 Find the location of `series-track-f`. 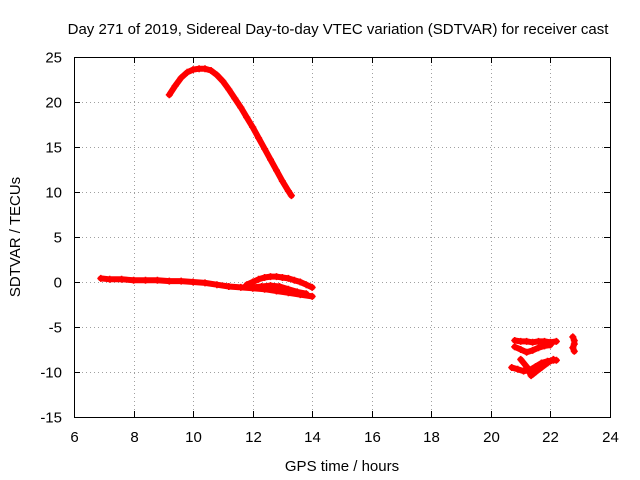

series-track-f is located at coordinates (532, 348).